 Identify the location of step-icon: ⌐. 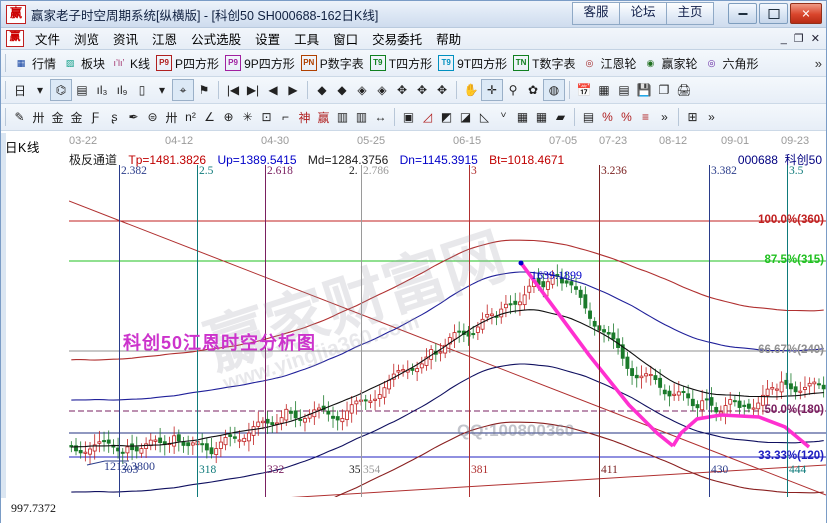
(285, 117).